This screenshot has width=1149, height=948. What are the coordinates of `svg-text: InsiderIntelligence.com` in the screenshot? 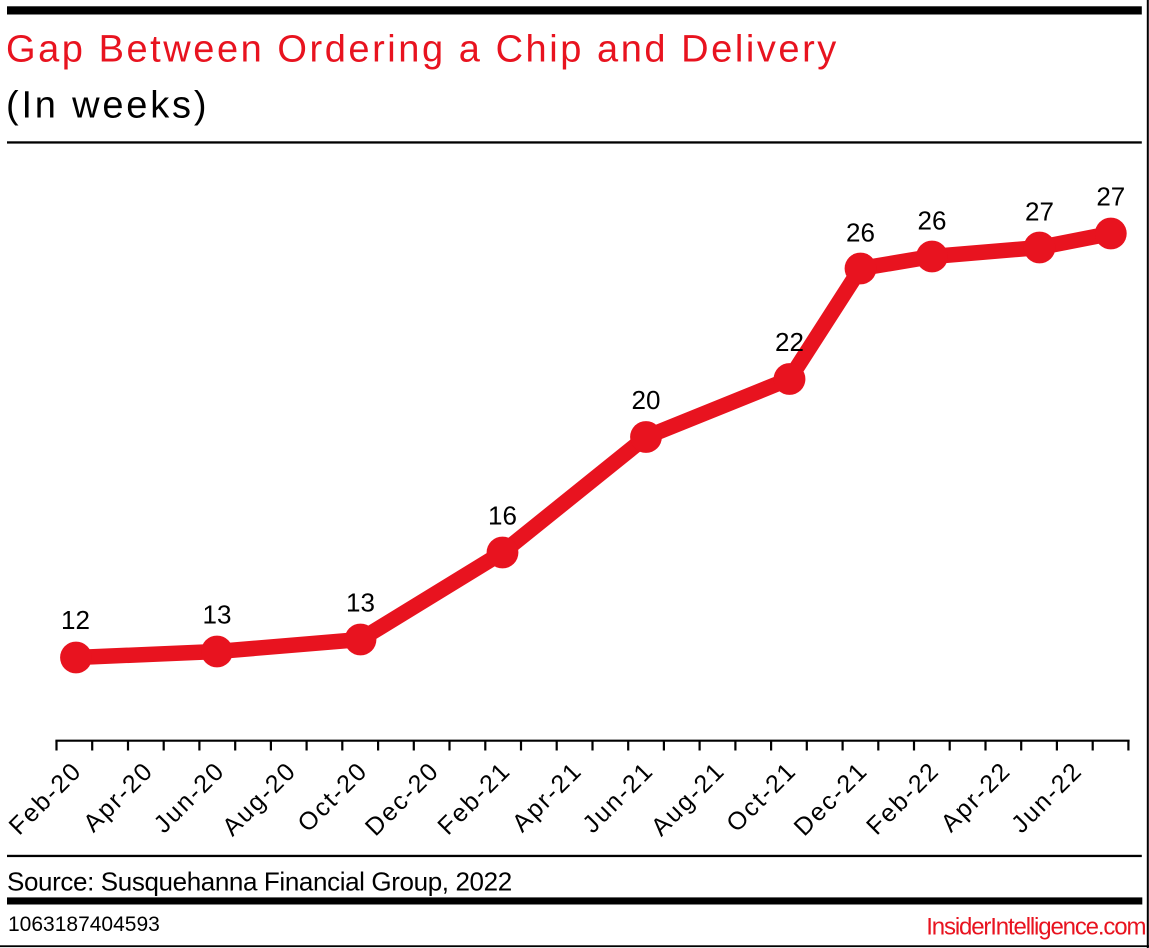 It's located at (1035, 926).